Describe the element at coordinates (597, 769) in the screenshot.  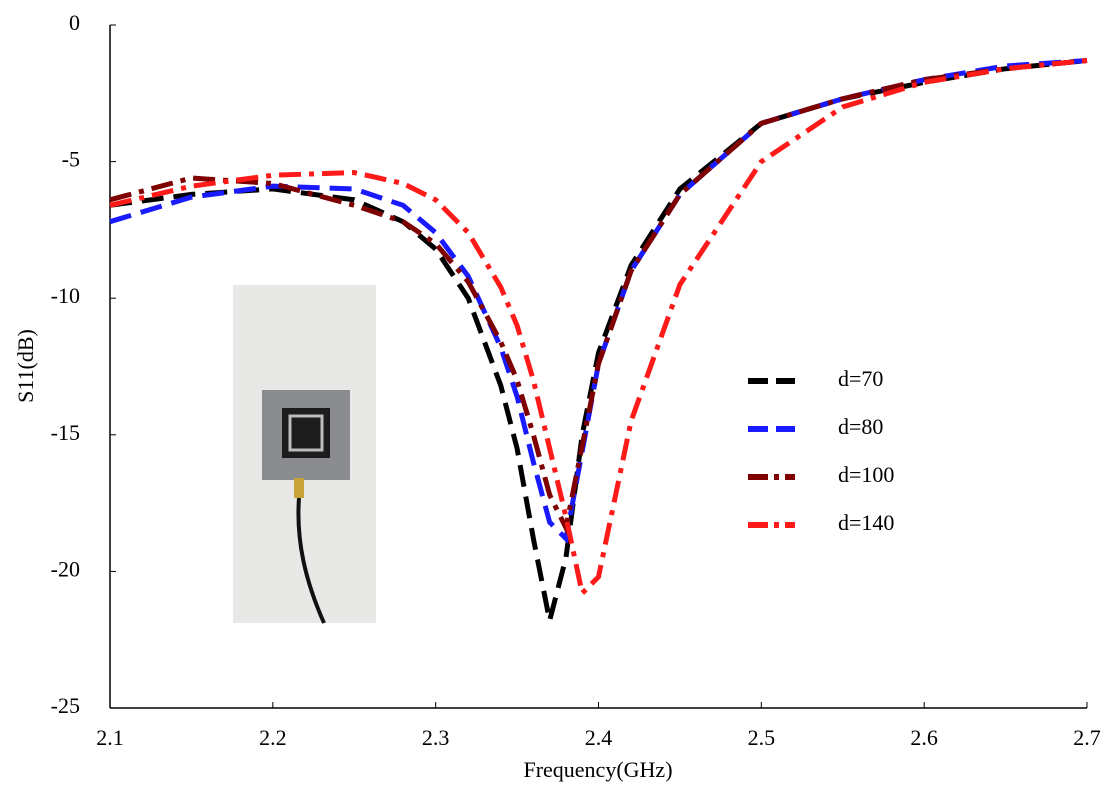
I see `x-axis-label: Frequency(GHz)` at that location.